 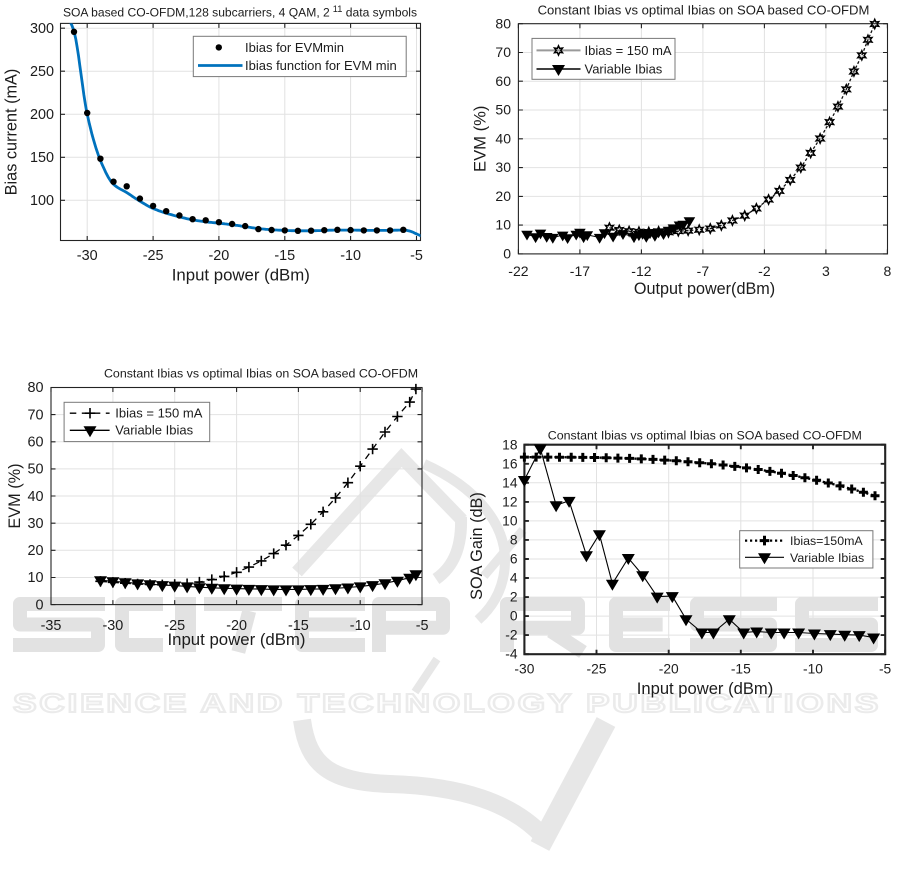 What do you see at coordinates (321, 65) in the screenshot?
I see `svg-text: Ibias function for EVM min` at bounding box center [321, 65].